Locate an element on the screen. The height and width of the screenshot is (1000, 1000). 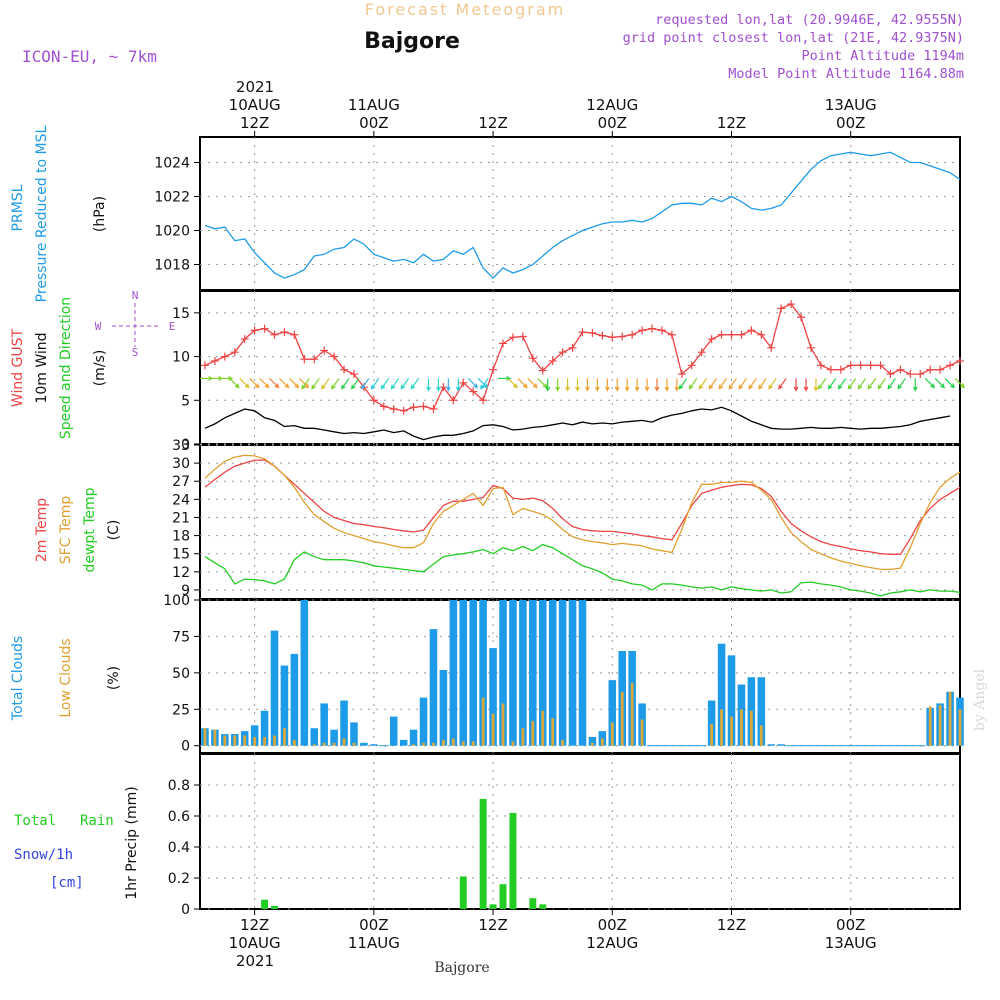
panel-pressure: 1018 1020 1022 1024 is located at coordinates (557, 213).